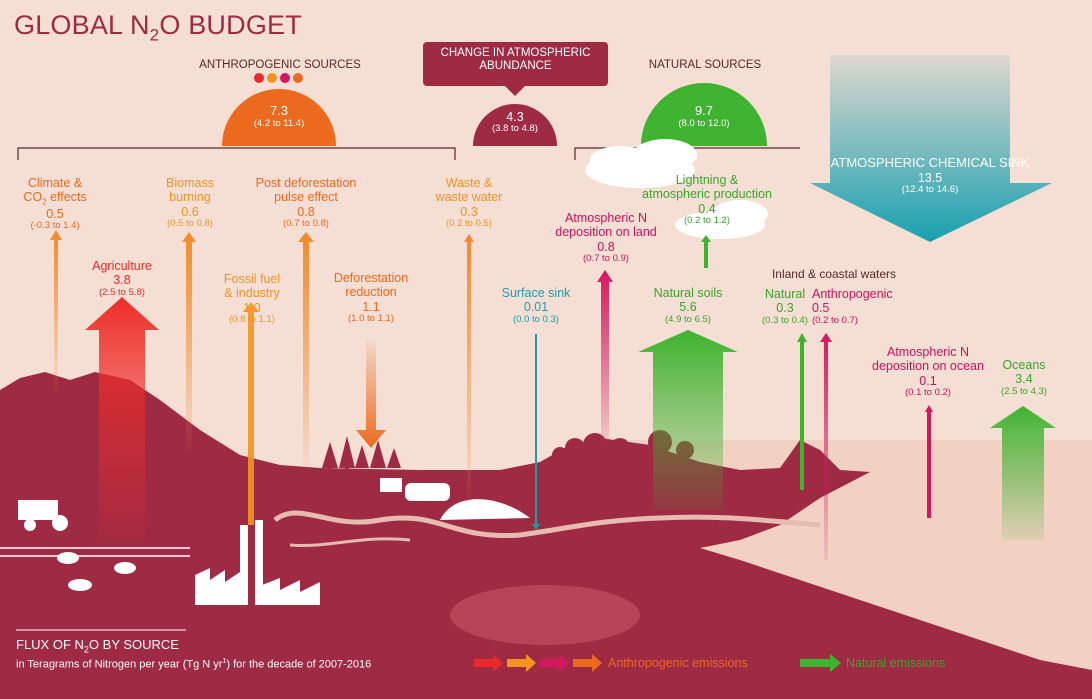 The height and width of the screenshot is (699, 1092). I want to click on change-callout-box, so click(515, 64).